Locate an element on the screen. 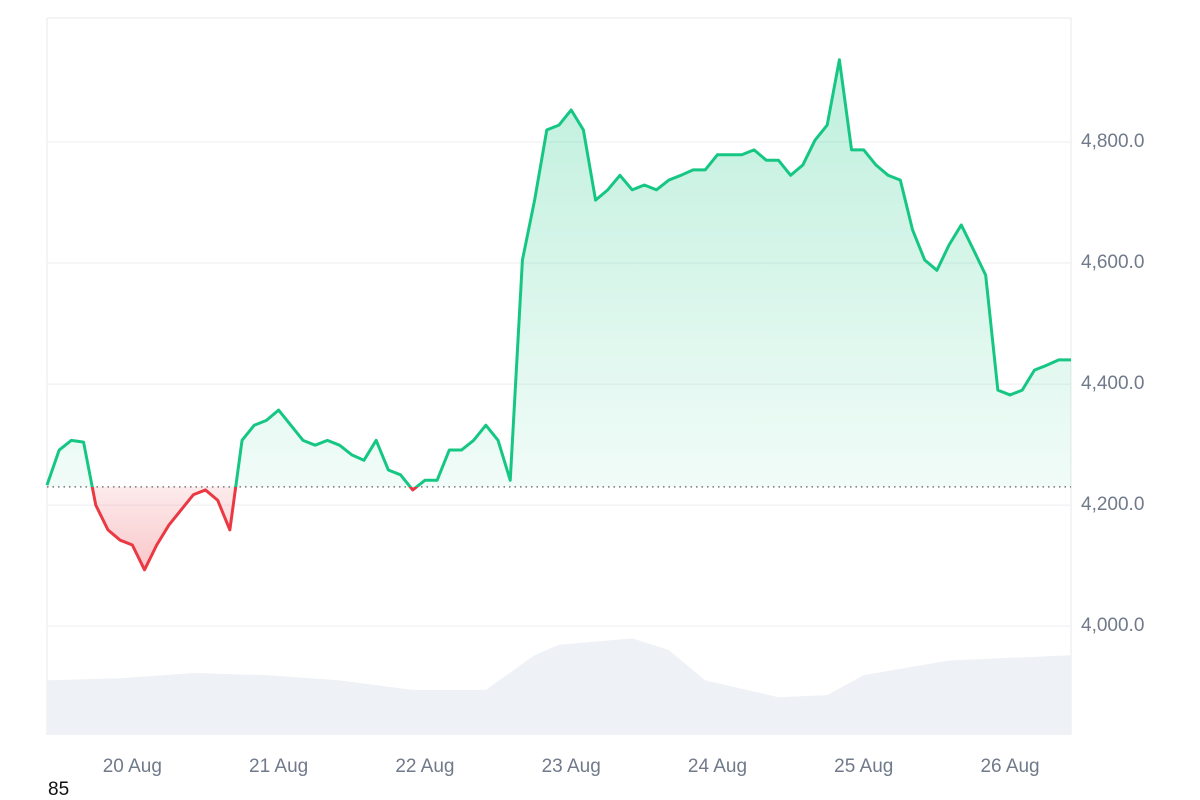 The height and width of the screenshot is (800, 1200). volume-area is located at coordinates (559, 686).